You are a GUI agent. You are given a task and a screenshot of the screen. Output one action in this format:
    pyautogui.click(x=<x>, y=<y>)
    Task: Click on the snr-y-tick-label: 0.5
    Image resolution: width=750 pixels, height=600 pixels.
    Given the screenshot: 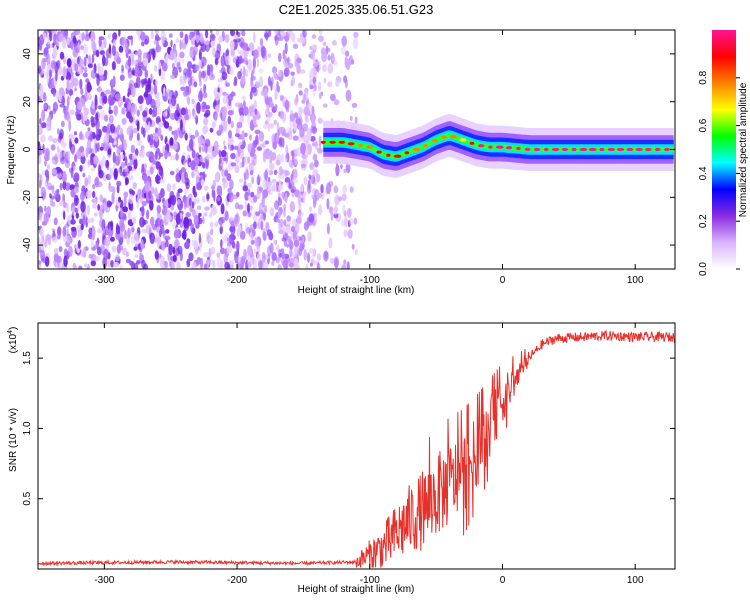 What is the action you would take?
    pyautogui.click(x=27, y=498)
    